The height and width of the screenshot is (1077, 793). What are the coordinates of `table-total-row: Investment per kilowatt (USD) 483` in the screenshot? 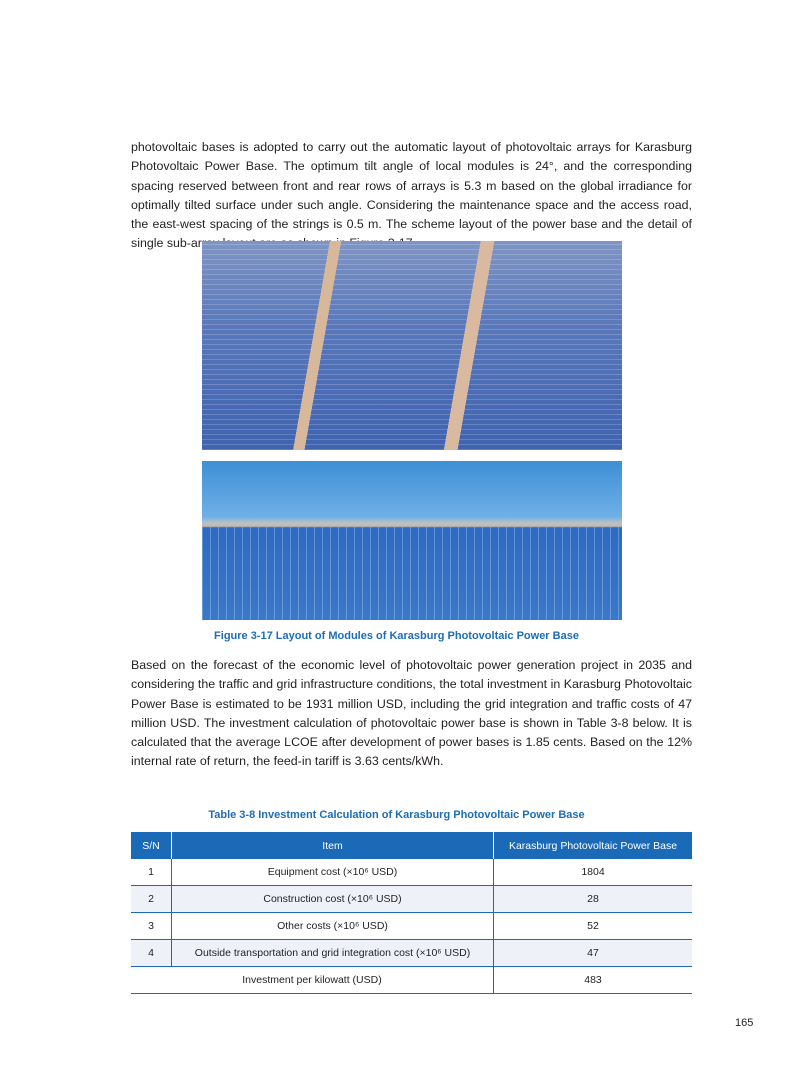 It's located at (411, 980).